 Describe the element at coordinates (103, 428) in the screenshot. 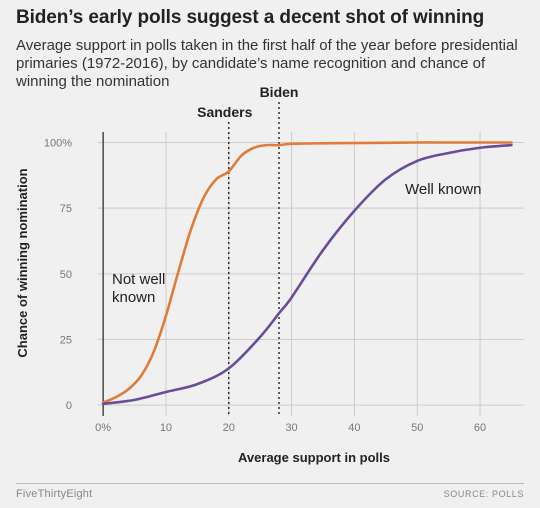

I see `x-tick-label: 0%` at that location.